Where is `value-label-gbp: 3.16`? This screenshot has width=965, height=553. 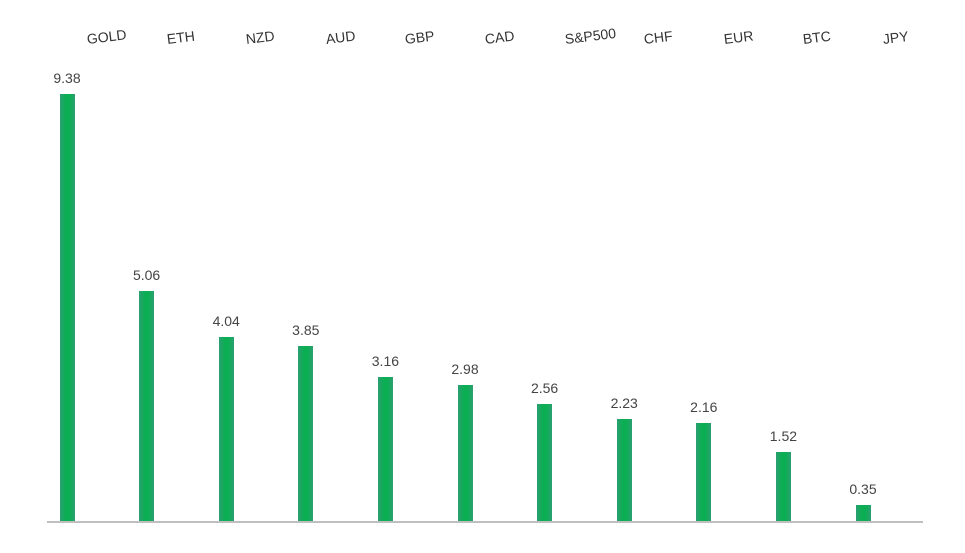
value-label-gbp: 3.16 is located at coordinates (385, 361).